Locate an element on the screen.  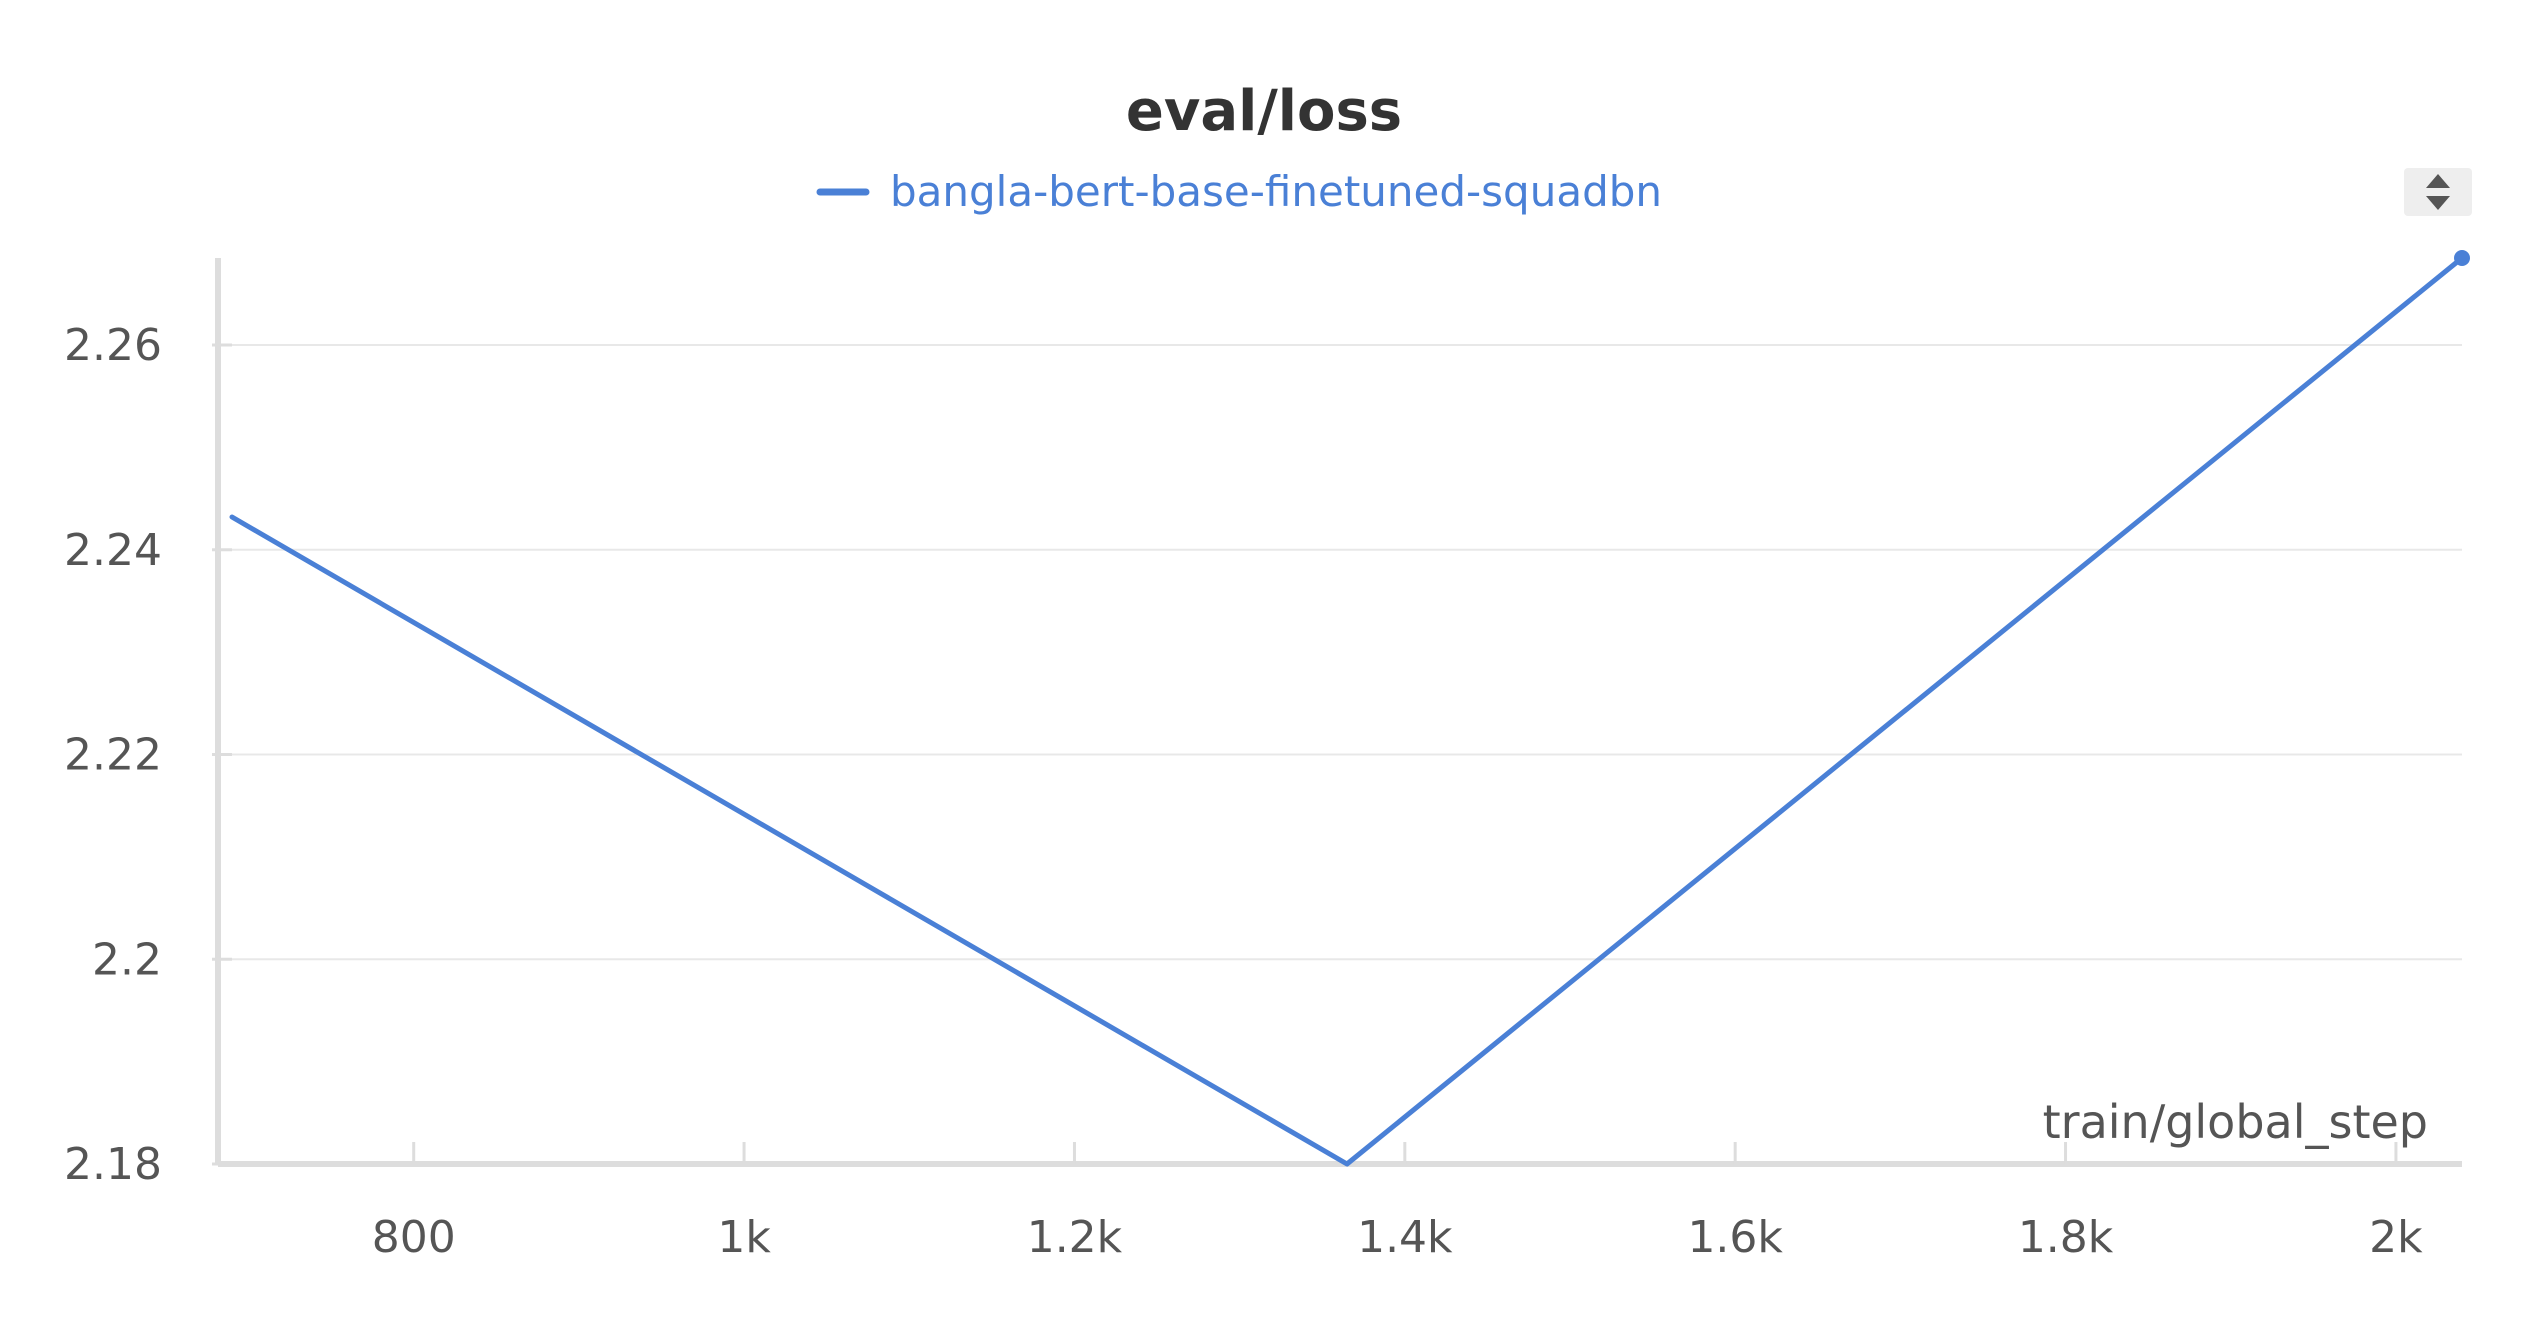
y-axis-ticks: 2.18 2.2 2.22 2.24 2.26 is located at coordinates (148, 755).